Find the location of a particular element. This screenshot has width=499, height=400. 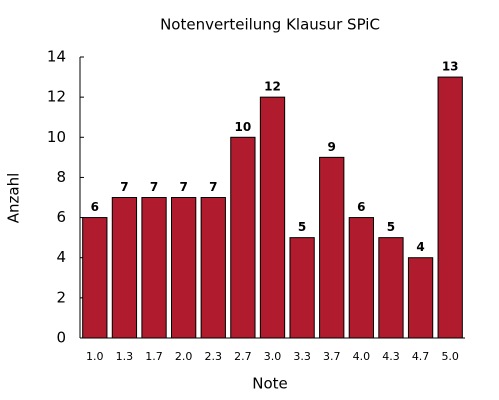

x-tick-label: 3.7 is located at coordinates (332, 356).